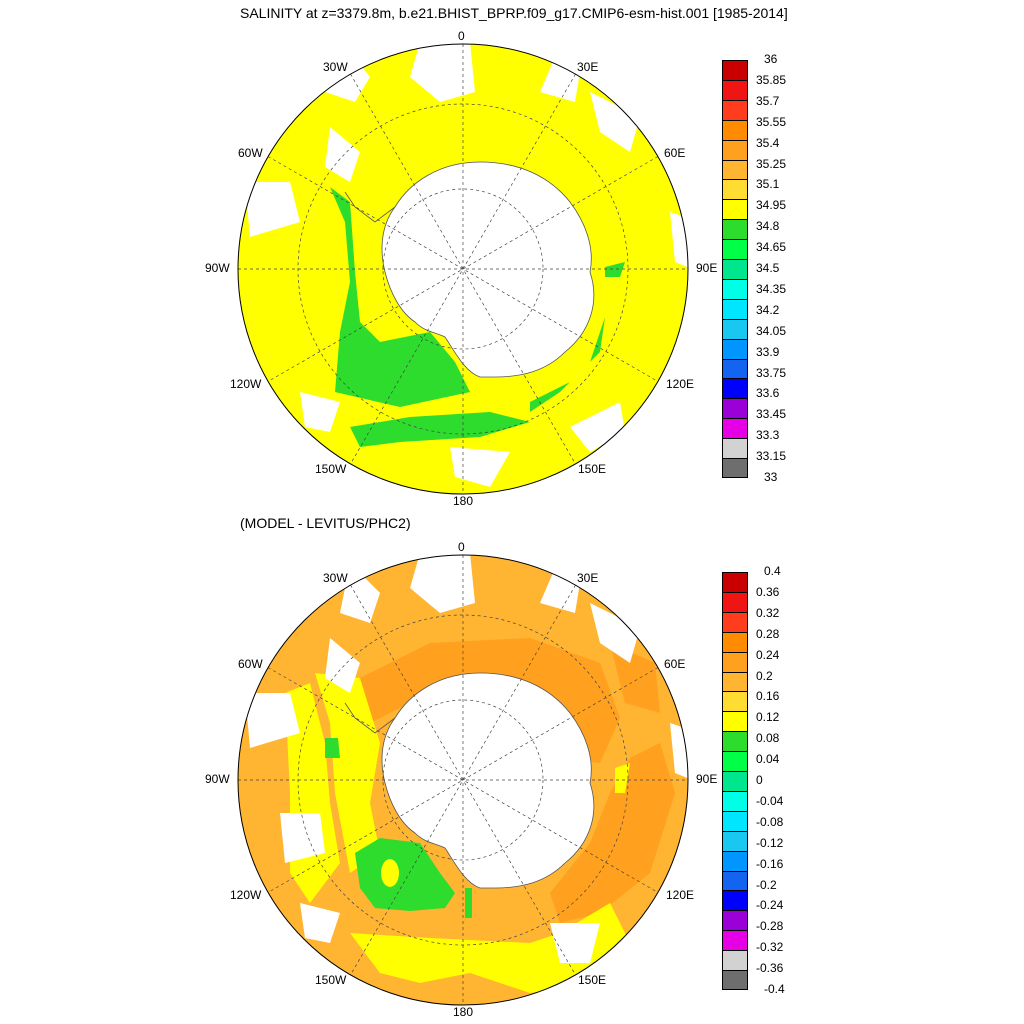 Image resolution: width=1024 pixels, height=1024 pixels. I want to click on bottom_panel-colorbar-tick-label: 0.32, so click(768, 612).